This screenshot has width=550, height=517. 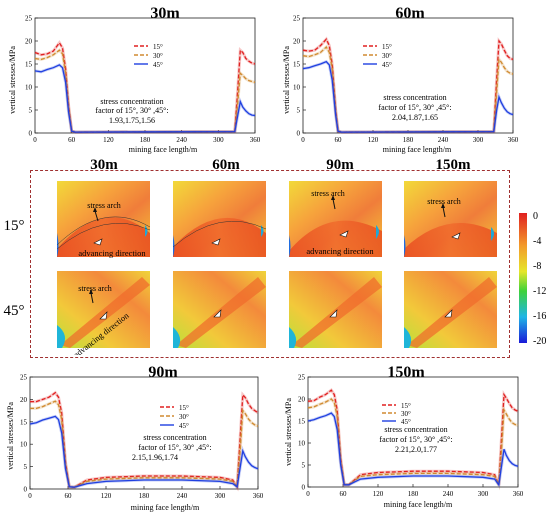 I want to click on annotation-advancing-direction: advancing direction, so click(x=112, y=253).